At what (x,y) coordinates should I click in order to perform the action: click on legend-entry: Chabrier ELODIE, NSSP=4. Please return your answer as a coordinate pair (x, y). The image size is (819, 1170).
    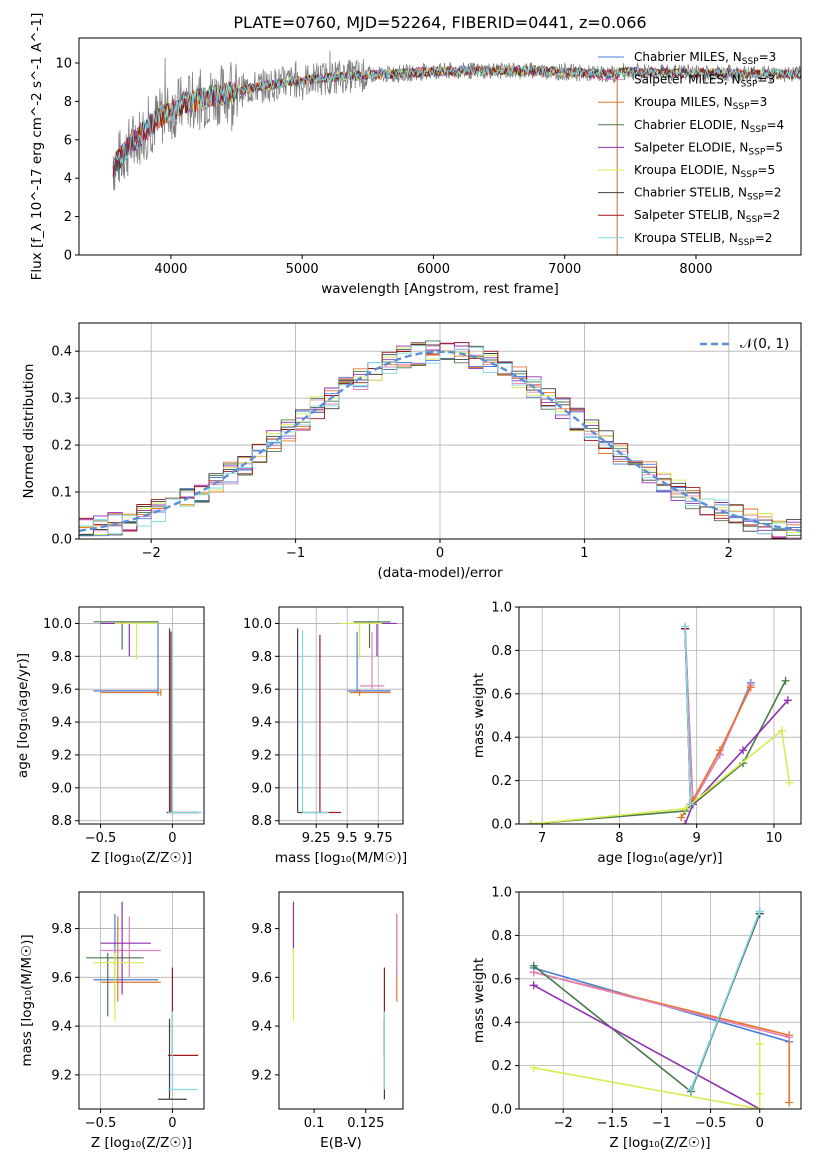
    Looking at the image, I should click on (709, 126).